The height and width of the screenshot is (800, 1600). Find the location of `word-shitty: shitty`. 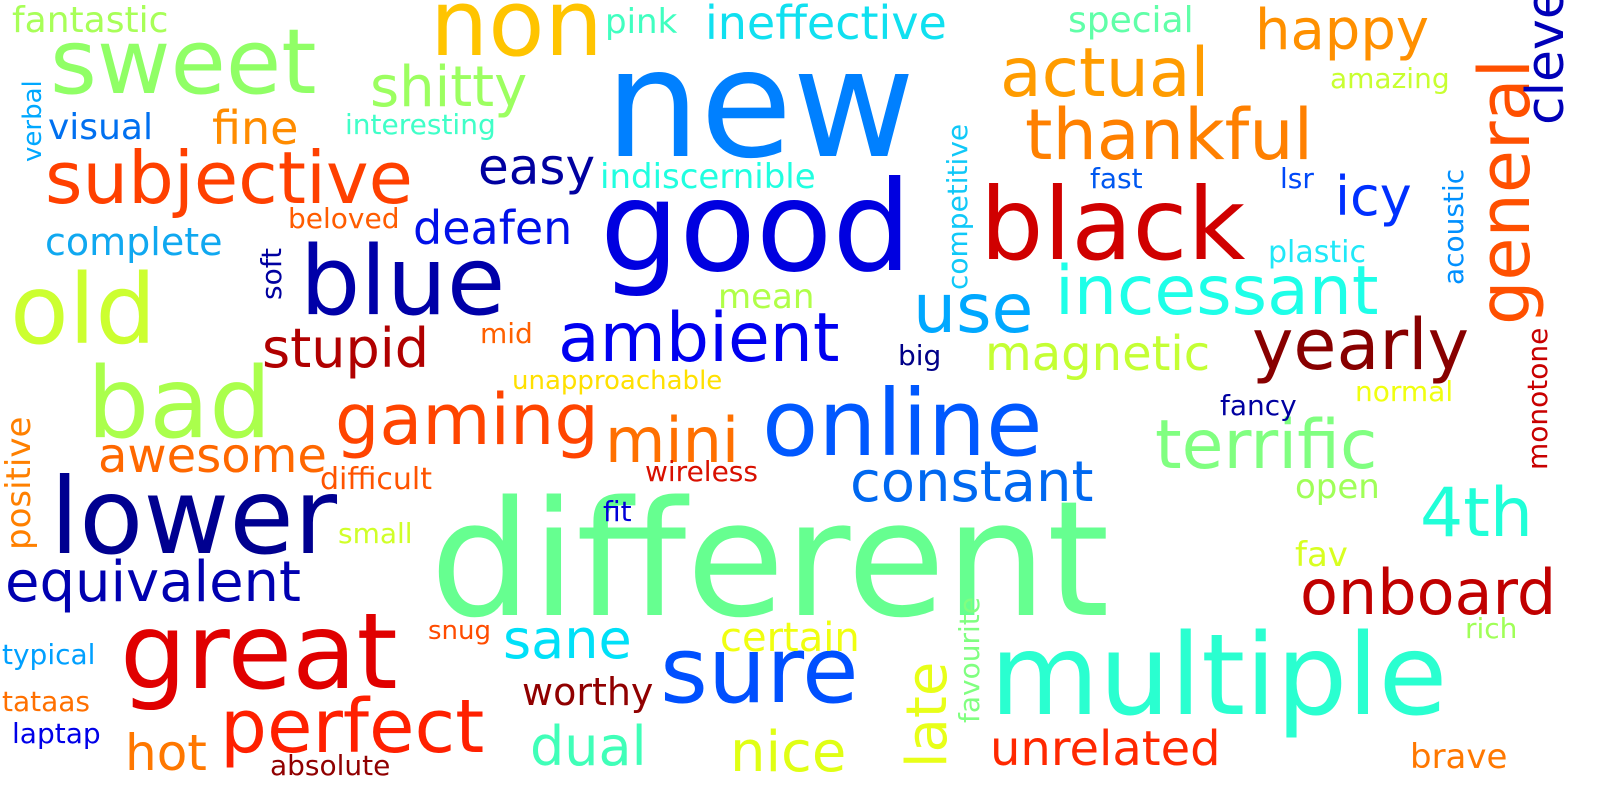

word-shitty: shitty is located at coordinates (449, 87).